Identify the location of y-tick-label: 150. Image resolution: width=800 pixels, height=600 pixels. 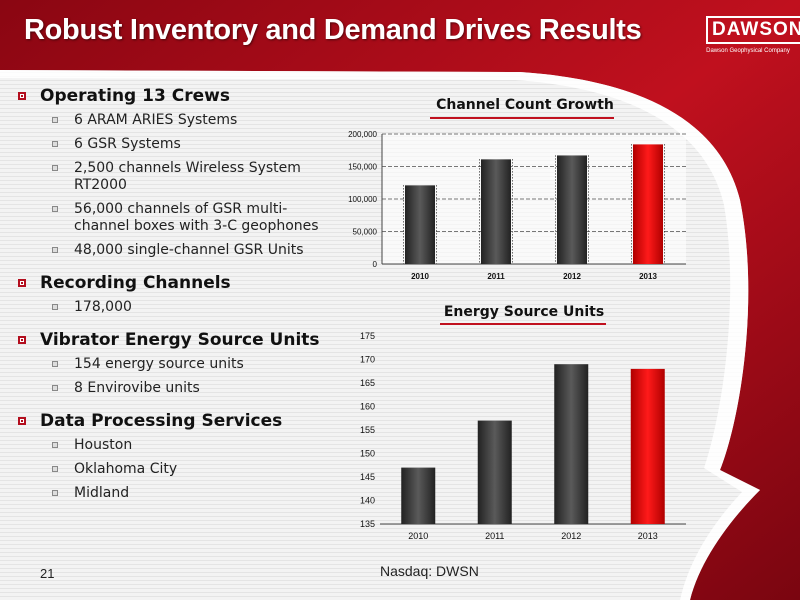
(367, 454).